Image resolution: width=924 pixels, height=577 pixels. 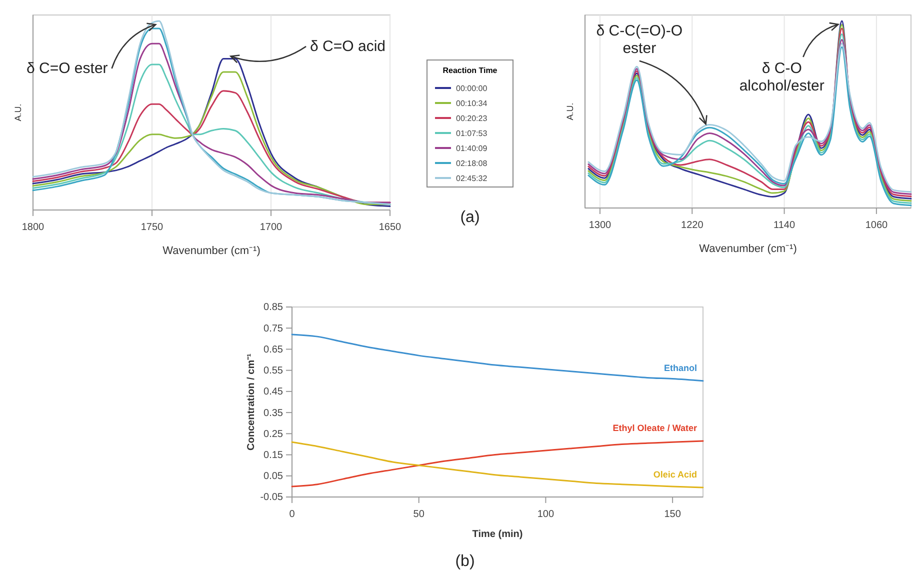 I want to click on x-tick-label: 1220, so click(x=692, y=225).